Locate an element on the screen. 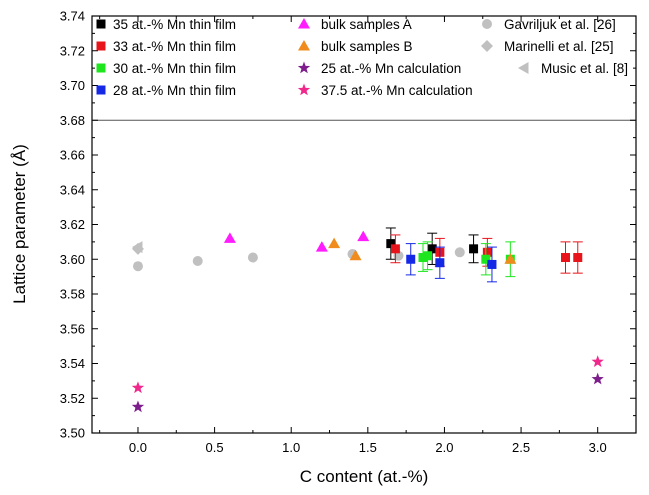 The height and width of the screenshot is (495, 649). legend-label: 33 at.-% Mn thin film is located at coordinates (174, 46).